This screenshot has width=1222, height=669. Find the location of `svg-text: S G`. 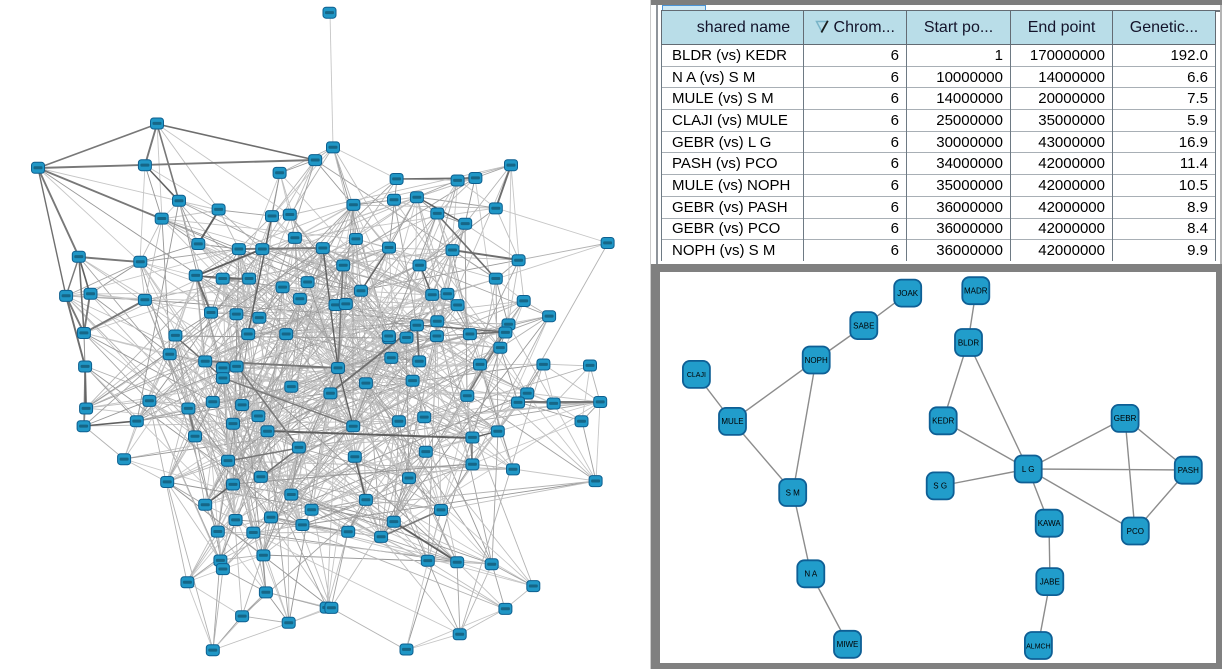

svg-text: S G is located at coordinates (940, 486).